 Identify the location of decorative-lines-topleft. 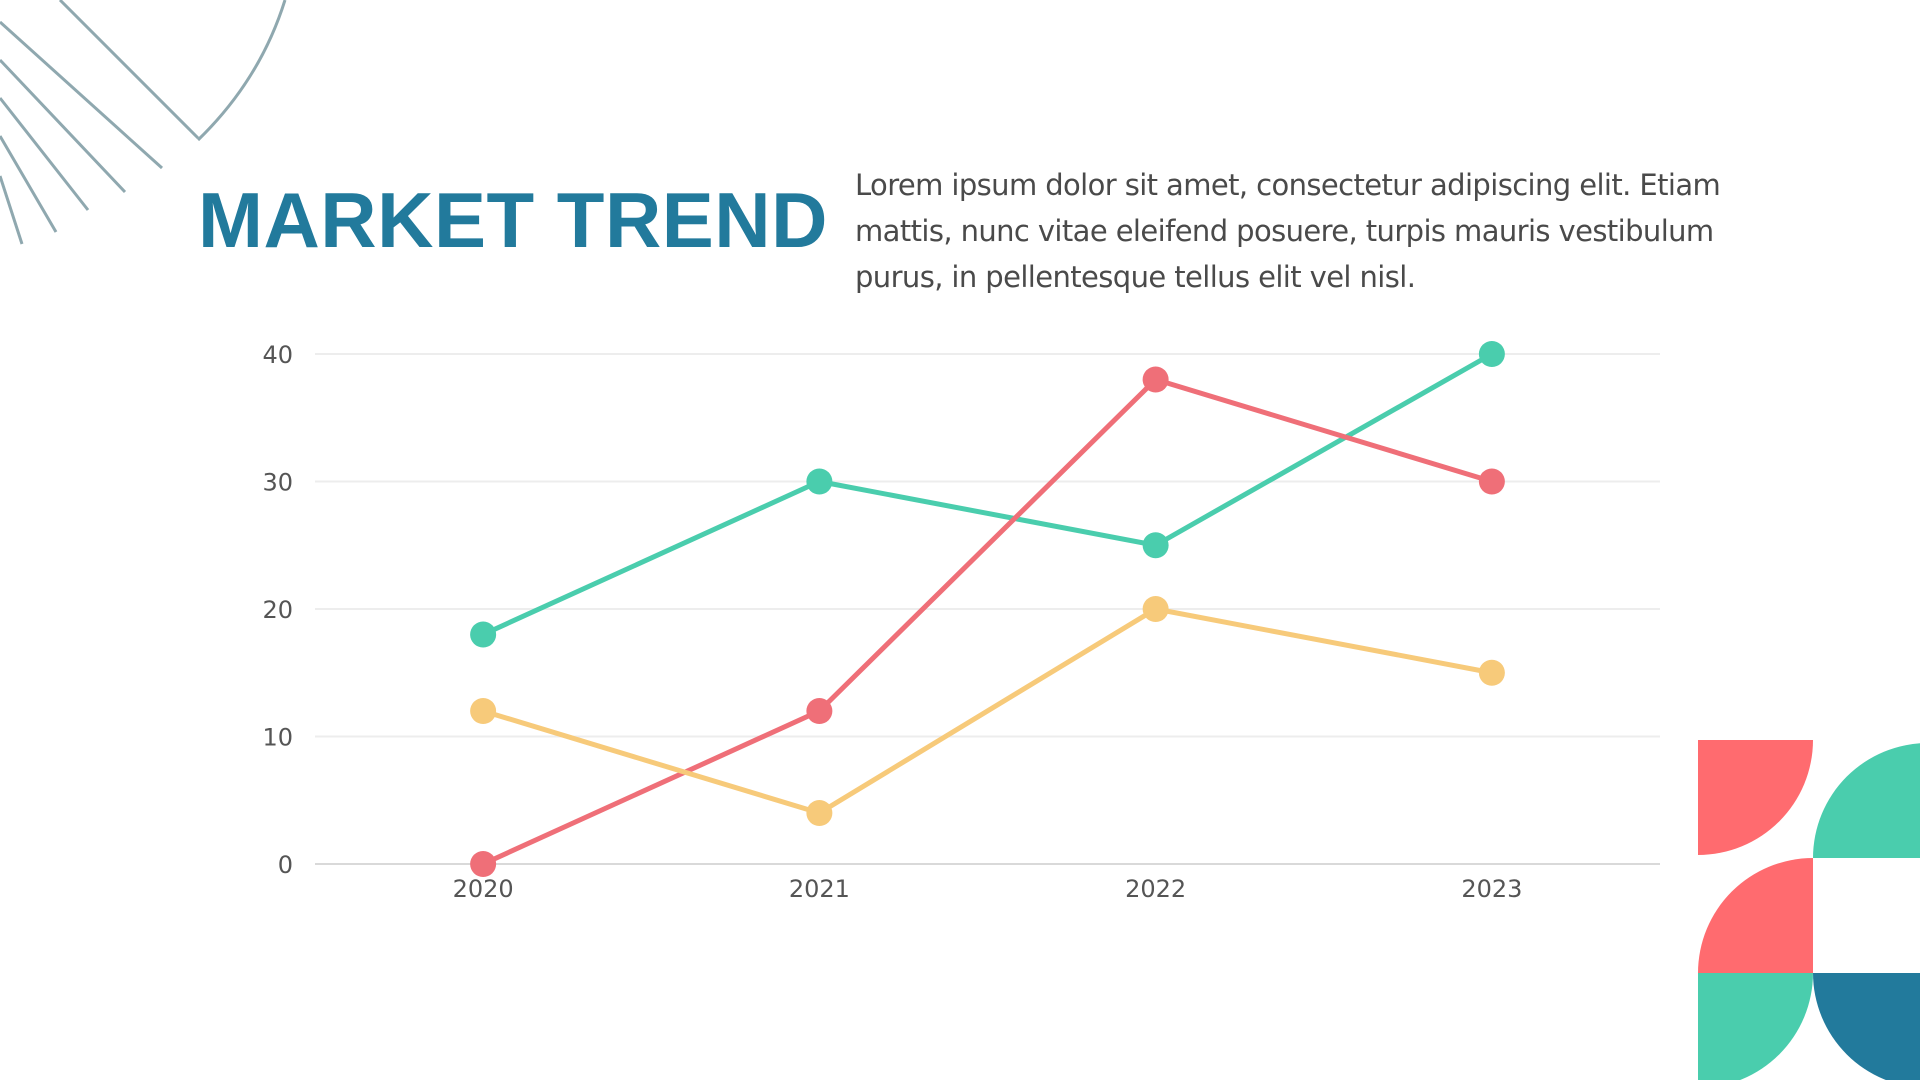
(143, 122).